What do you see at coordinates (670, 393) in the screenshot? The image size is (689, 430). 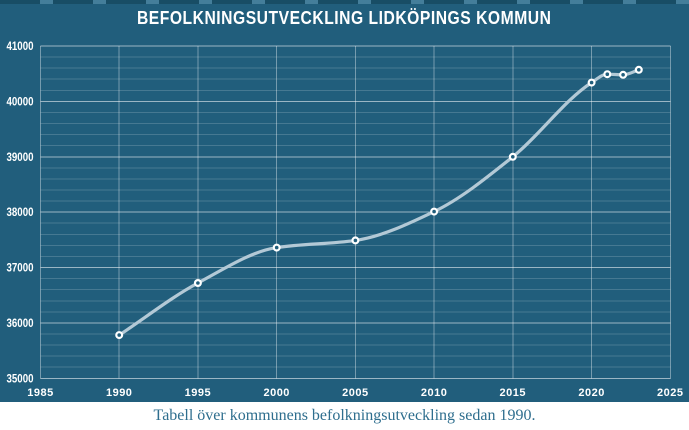 I see `x-tick-label: 2025` at bounding box center [670, 393].